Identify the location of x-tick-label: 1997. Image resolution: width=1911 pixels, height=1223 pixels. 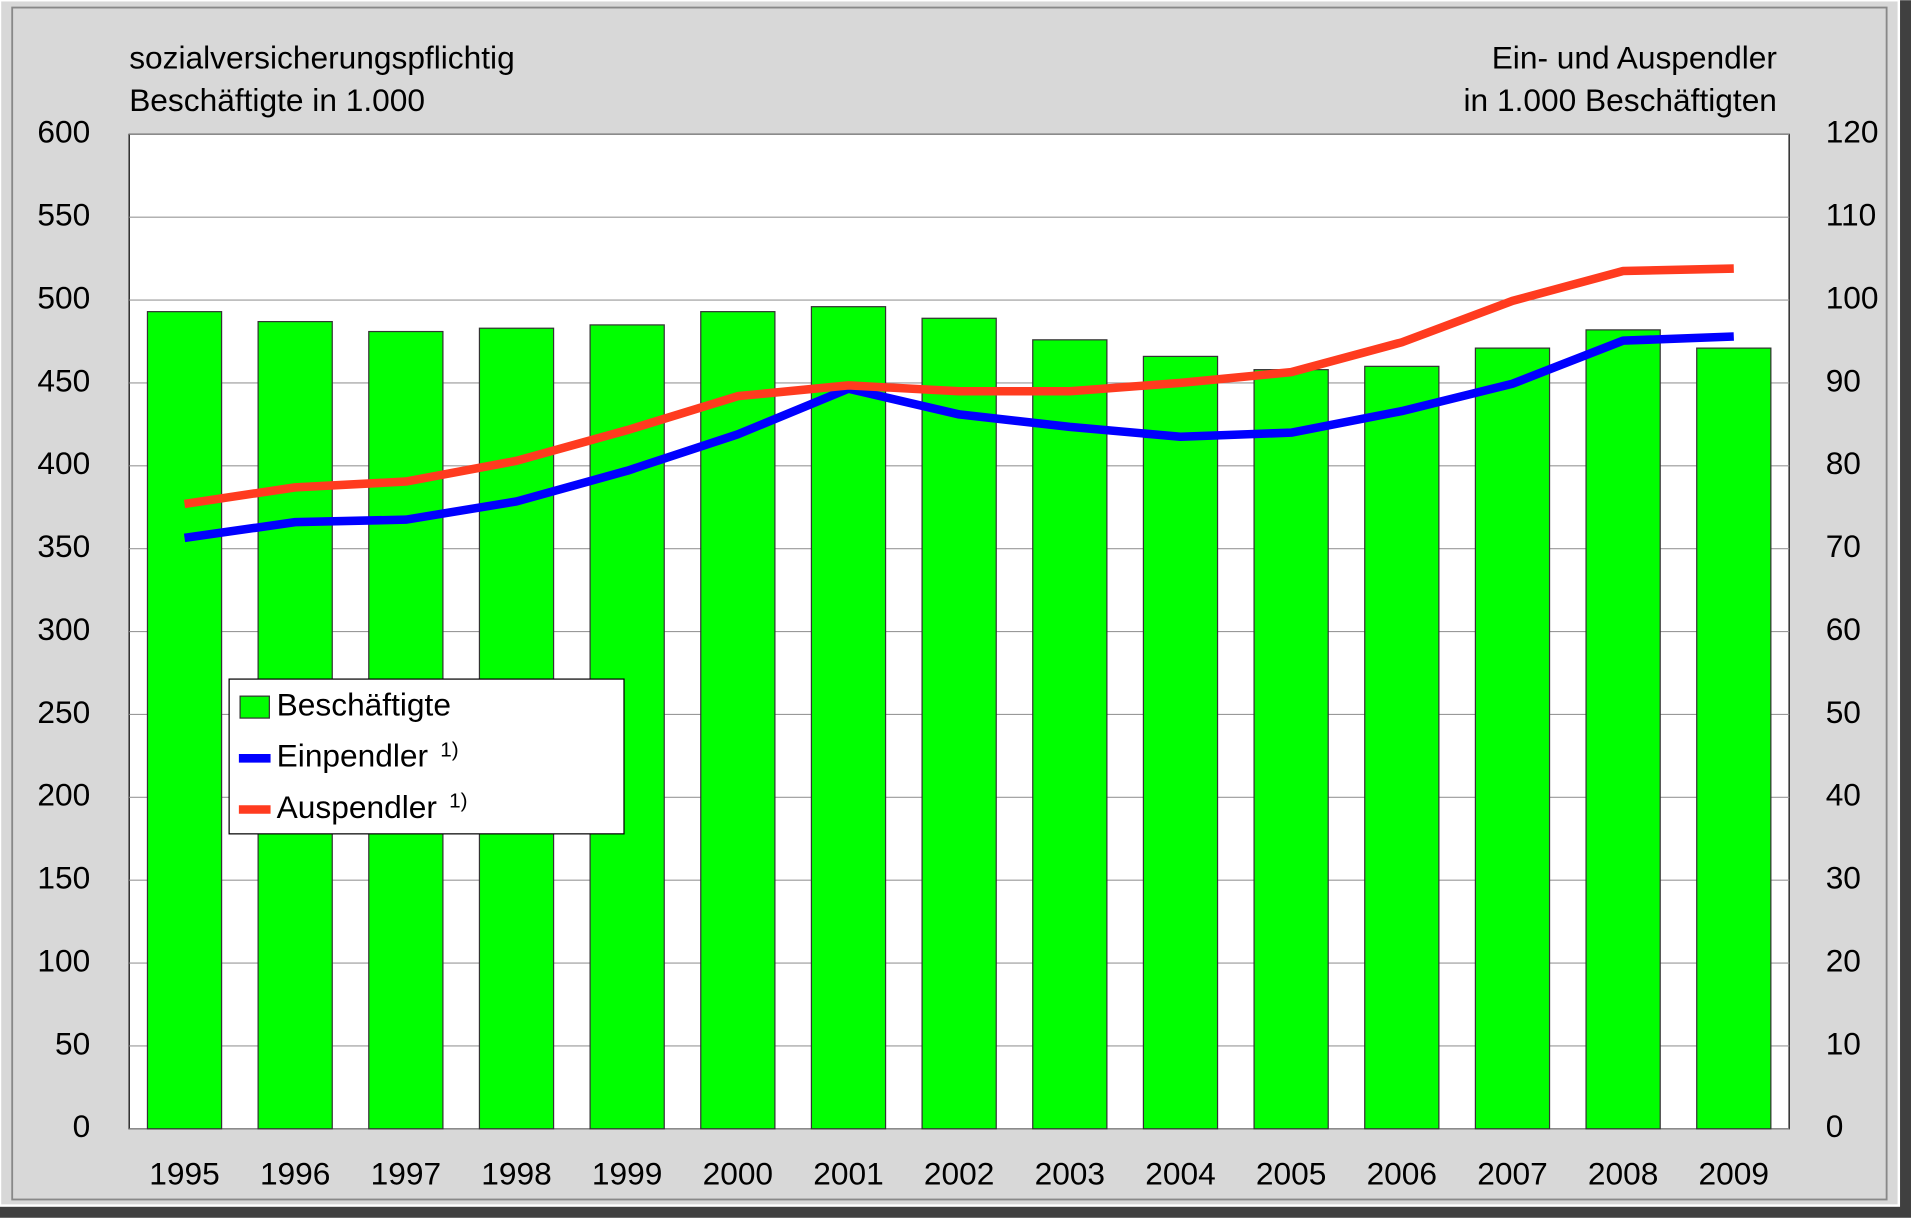
(406, 1174).